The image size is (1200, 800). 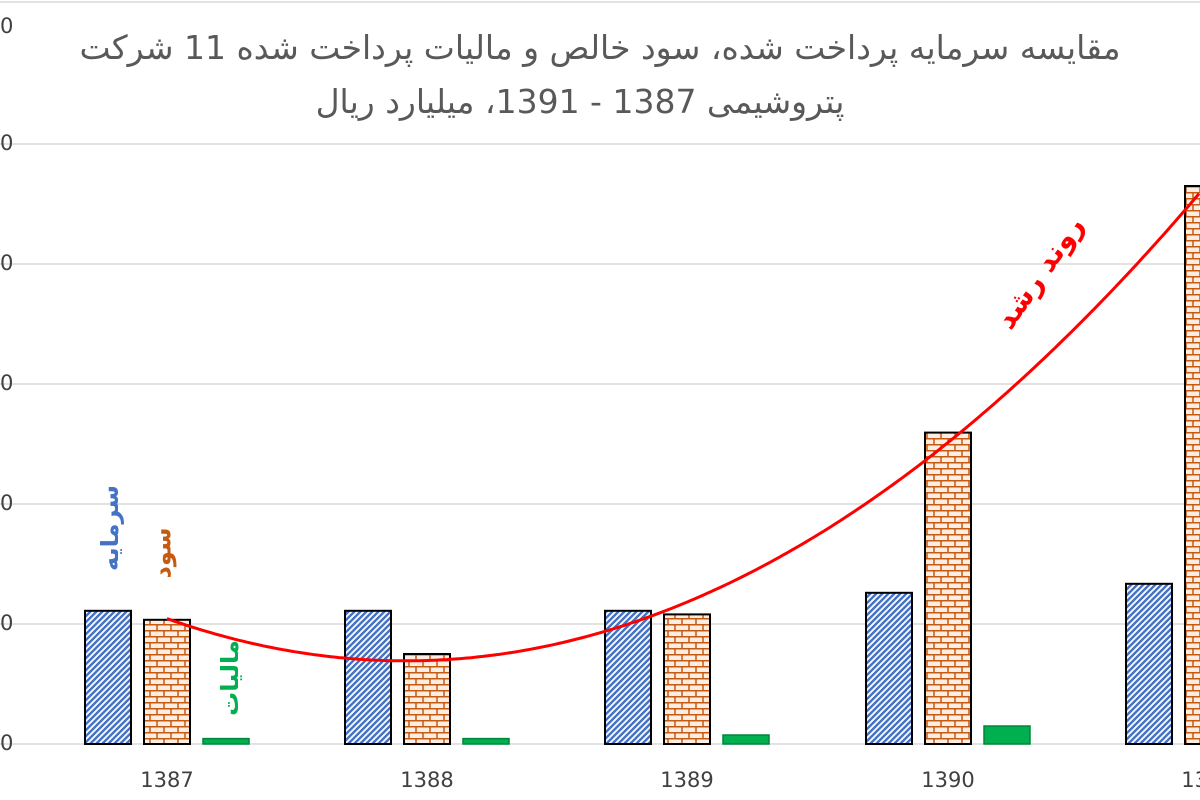 I want to click on x-tick-label: 1389, so click(x=687, y=780).